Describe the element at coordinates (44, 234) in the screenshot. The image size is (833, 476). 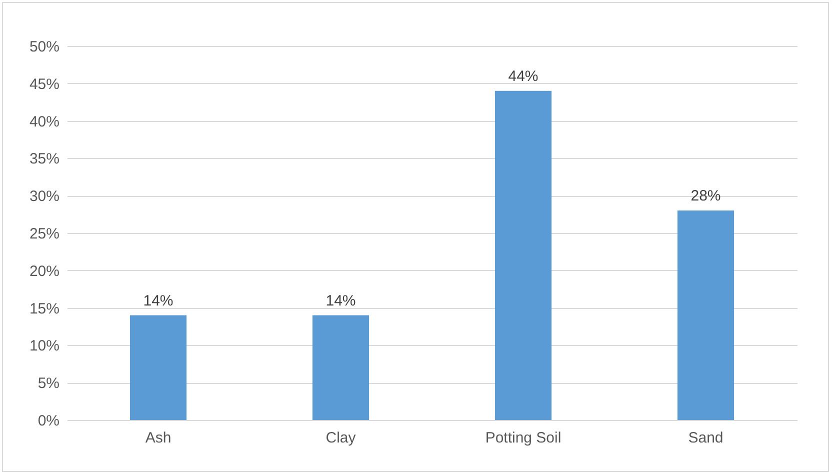
I see `y-tick-label: 25%` at that location.